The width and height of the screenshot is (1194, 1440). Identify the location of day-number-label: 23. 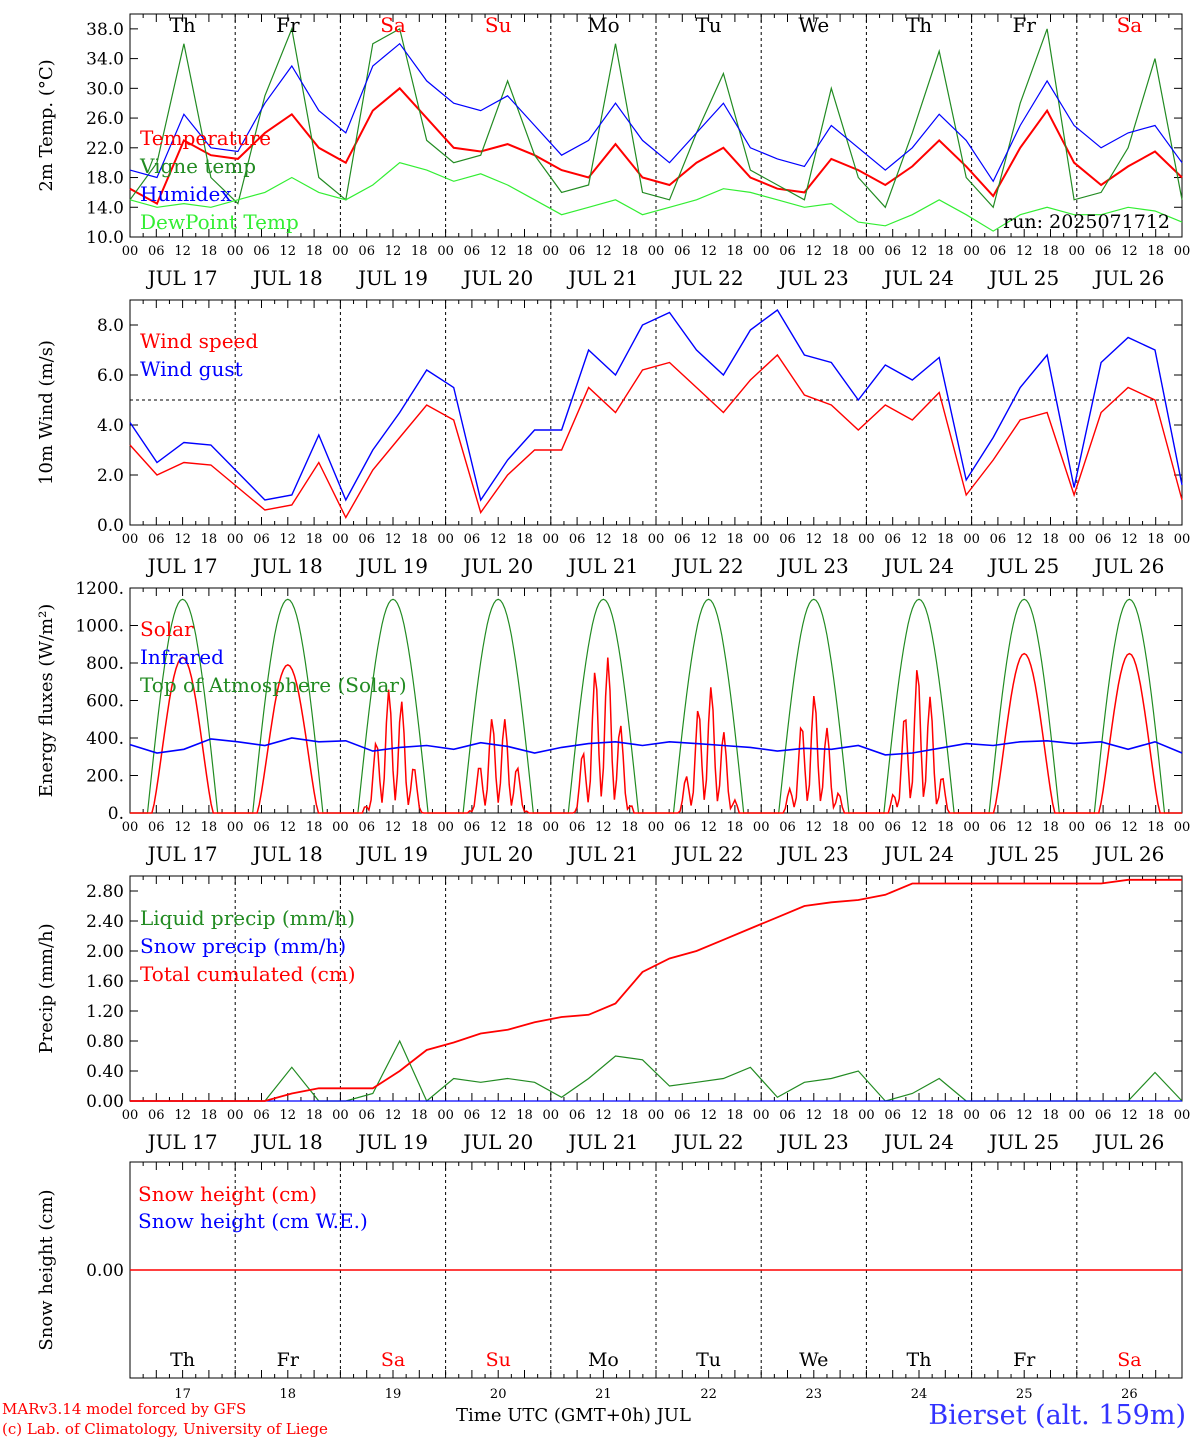
(814, 1394).